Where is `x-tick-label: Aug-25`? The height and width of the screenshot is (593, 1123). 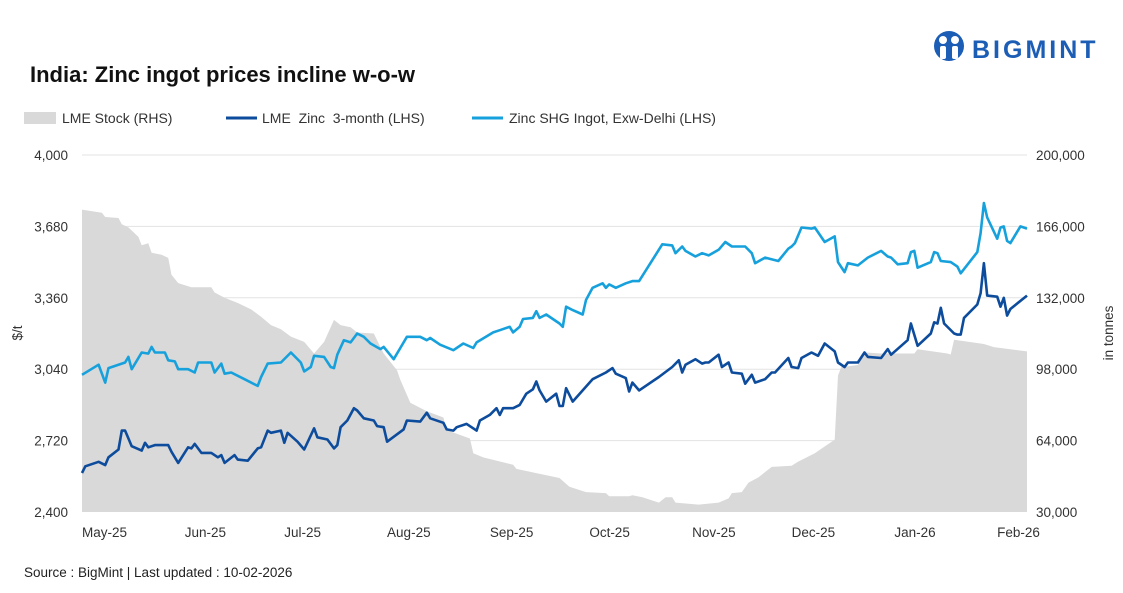 x-tick-label: Aug-25 is located at coordinates (409, 532).